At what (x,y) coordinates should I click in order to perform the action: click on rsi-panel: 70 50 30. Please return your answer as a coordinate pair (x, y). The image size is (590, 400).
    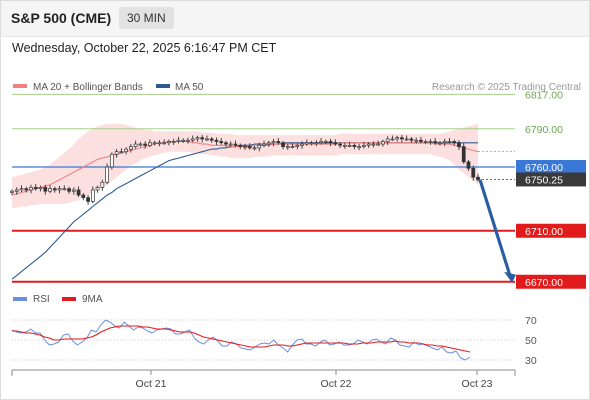
    Looking at the image, I should click on (274, 341).